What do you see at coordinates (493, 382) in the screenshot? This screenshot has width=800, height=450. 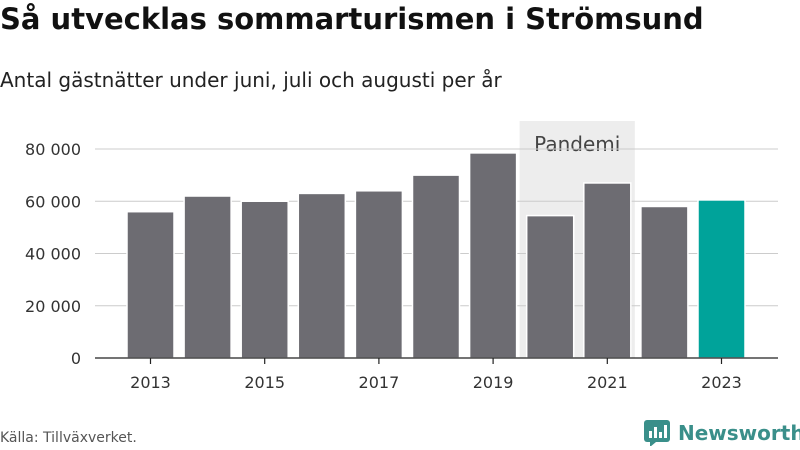 I see `x-tick-label: 2019` at bounding box center [493, 382].